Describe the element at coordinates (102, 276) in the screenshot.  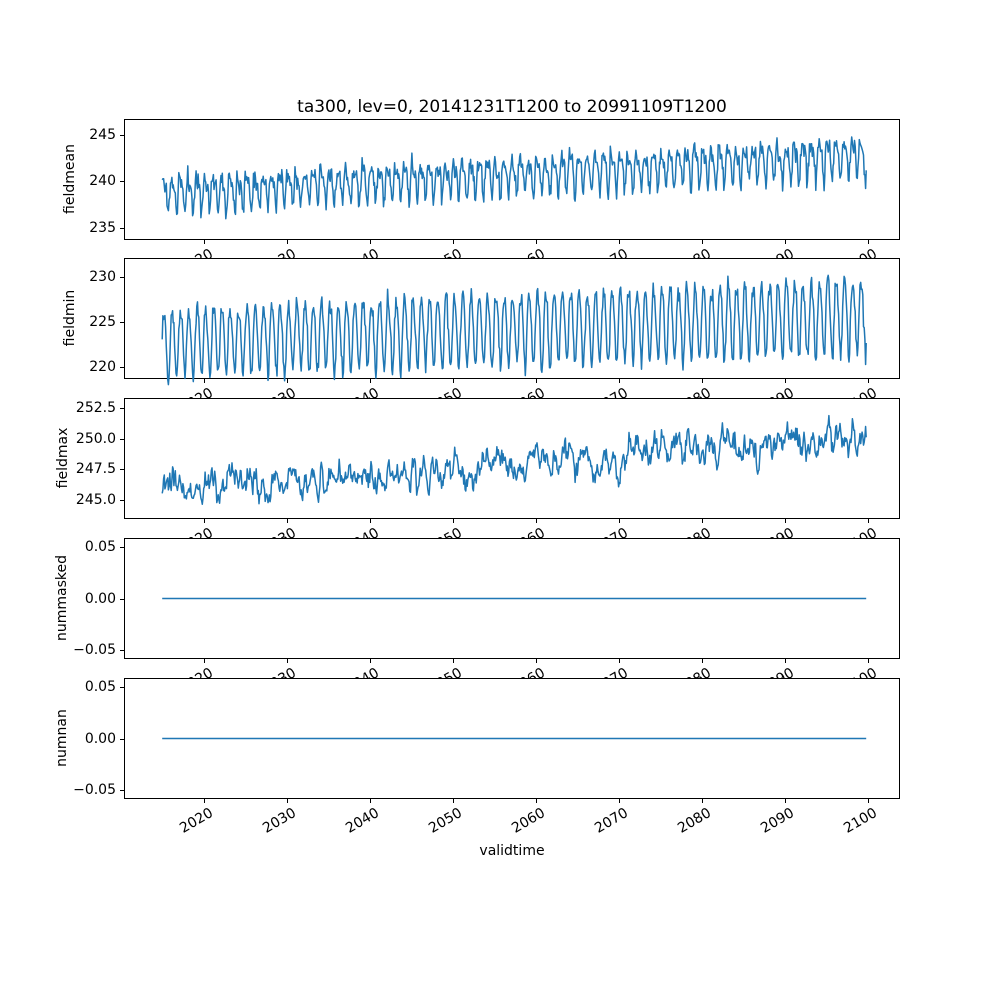
I see `y-tick-label: 230` at that location.